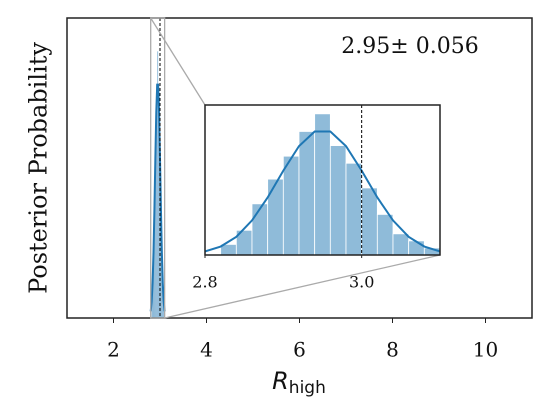  Describe the element at coordinates (206, 350) in the screenshot. I see `x-tick-label: 4` at that location.